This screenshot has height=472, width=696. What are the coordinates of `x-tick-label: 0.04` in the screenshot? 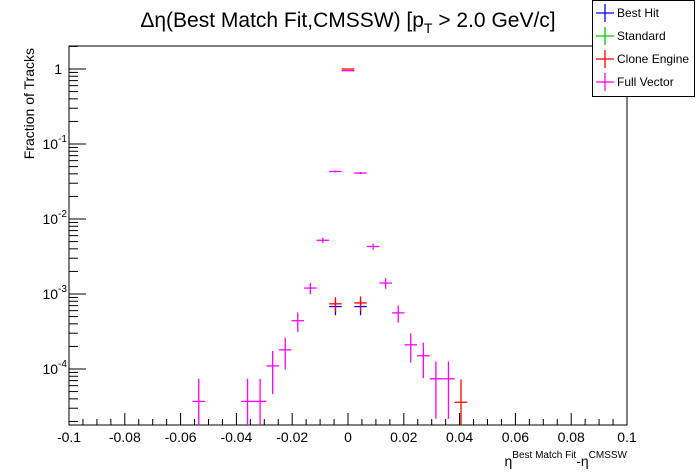 It's located at (459, 437).